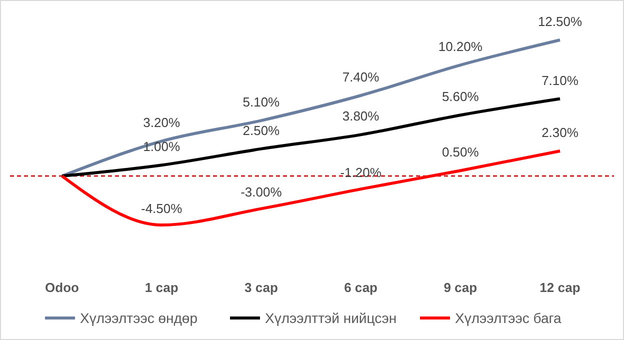 This screenshot has width=624, height=340. What do you see at coordinates (361, 287) in the screenshot?
I see `x-tick-label: 6 сар` at bounding box center [361, 287].